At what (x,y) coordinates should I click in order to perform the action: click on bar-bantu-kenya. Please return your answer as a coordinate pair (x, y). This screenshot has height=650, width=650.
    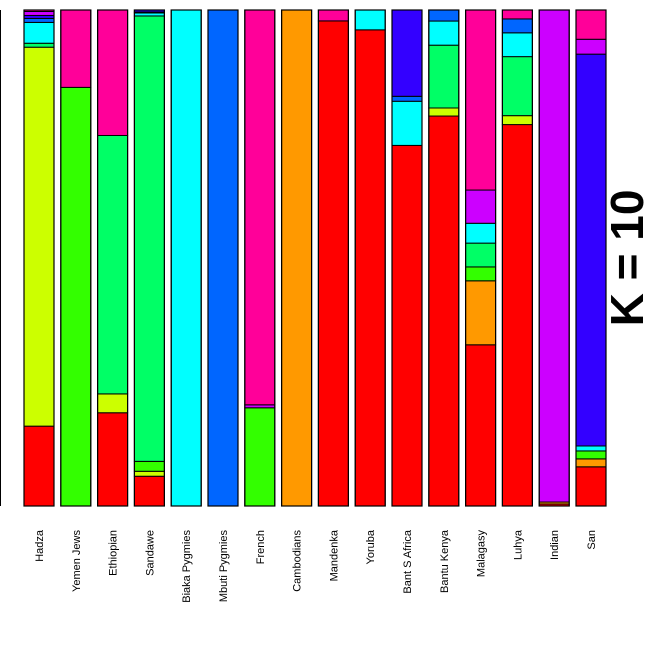
    Looking at the image, I should click on (444, 258).